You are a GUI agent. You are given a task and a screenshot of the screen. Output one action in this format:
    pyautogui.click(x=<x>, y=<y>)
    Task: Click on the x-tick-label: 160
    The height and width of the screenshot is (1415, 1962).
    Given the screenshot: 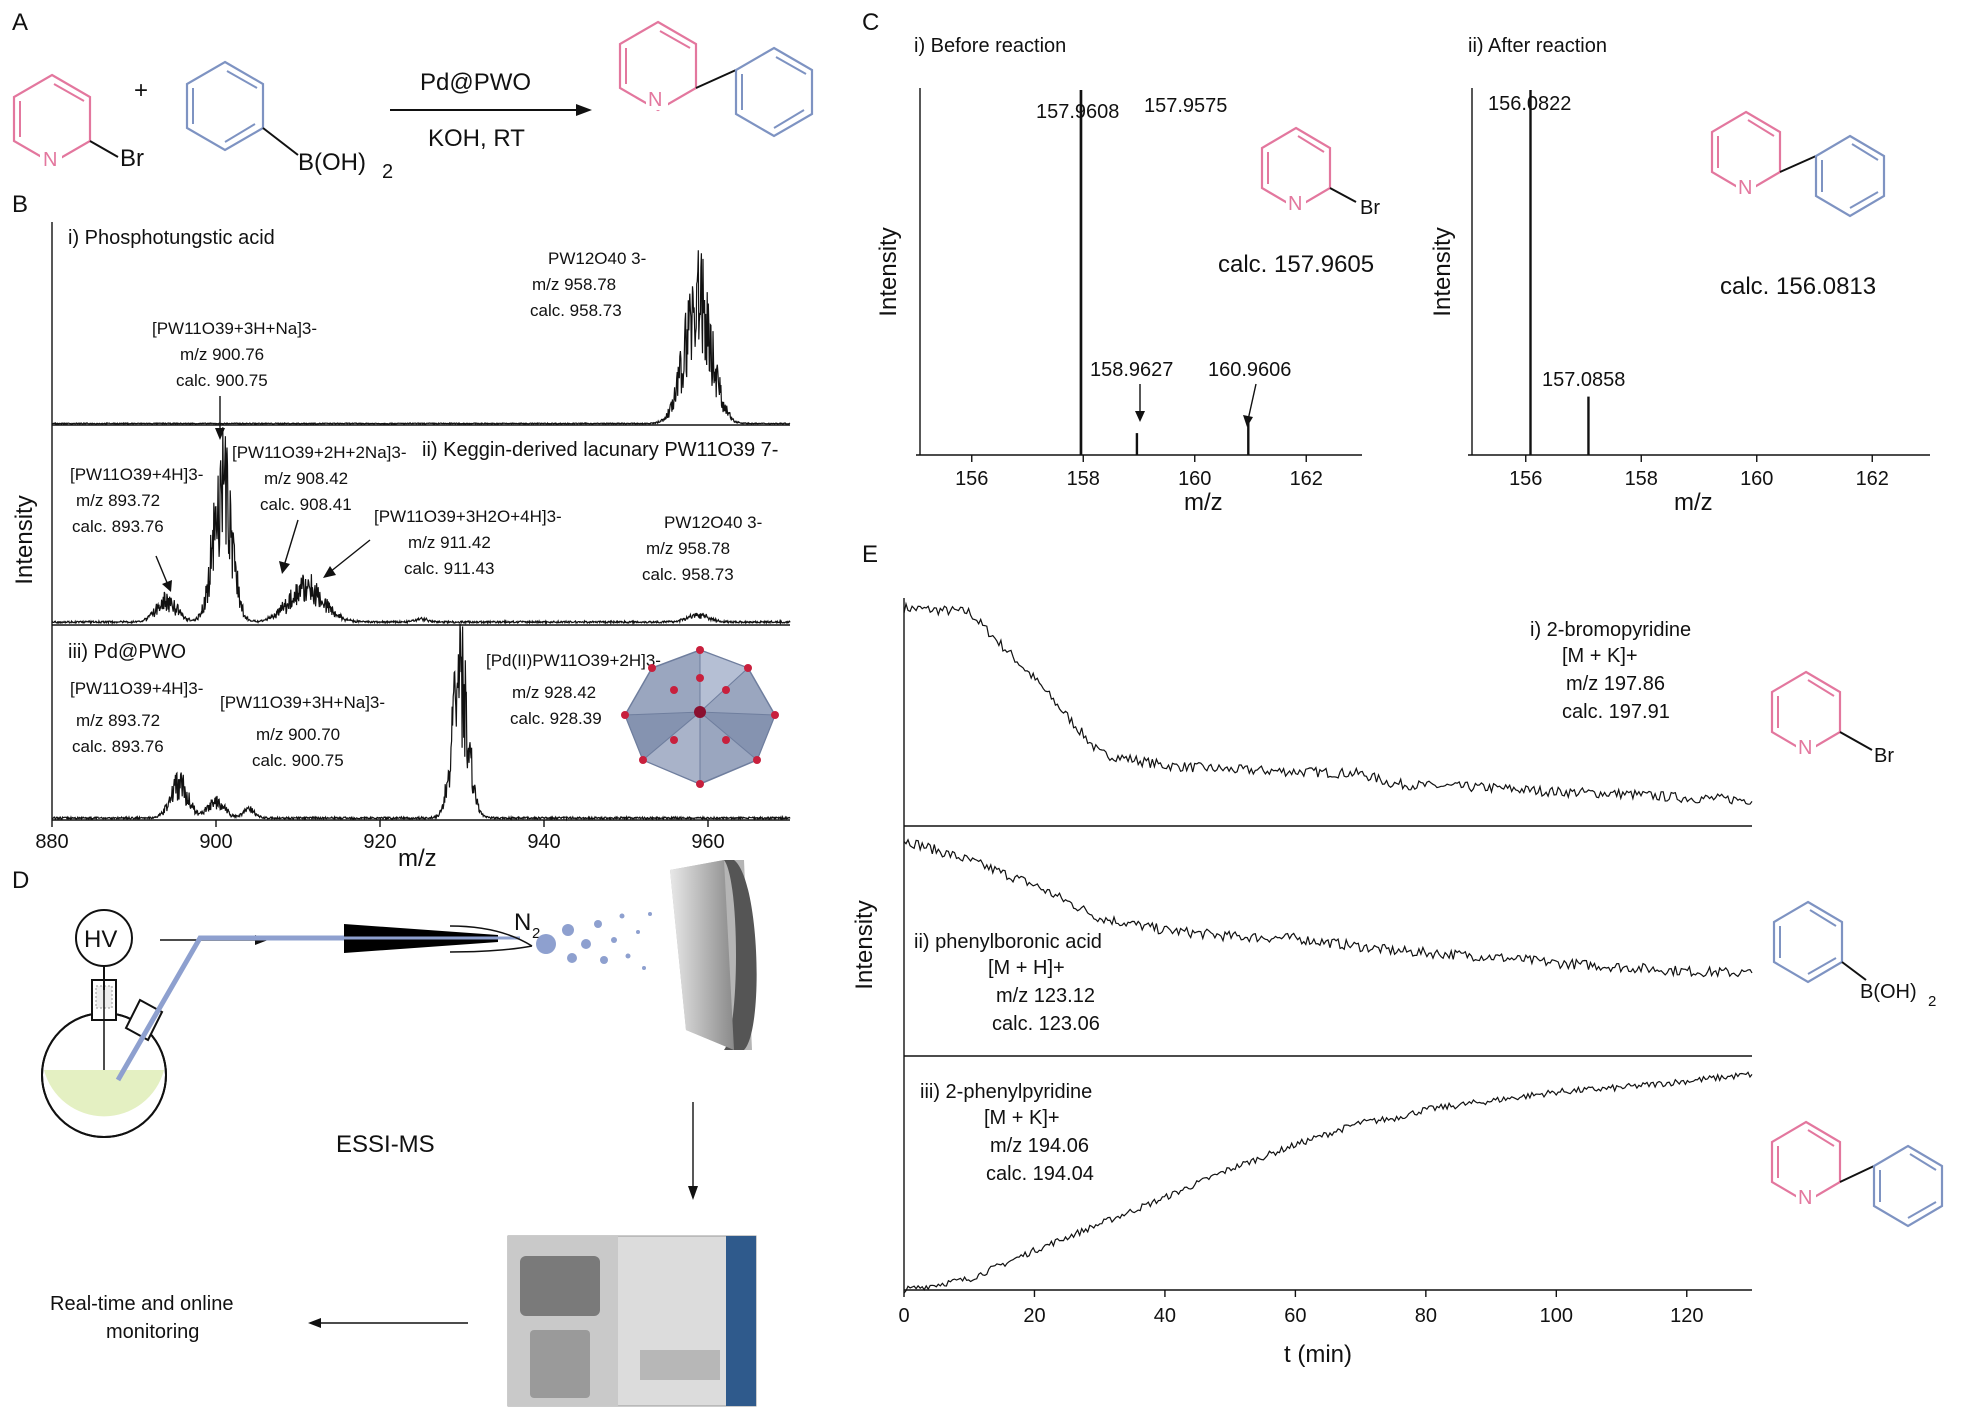 What is the action you would take?
    pyautogui.click(x=1756, y=479)
    